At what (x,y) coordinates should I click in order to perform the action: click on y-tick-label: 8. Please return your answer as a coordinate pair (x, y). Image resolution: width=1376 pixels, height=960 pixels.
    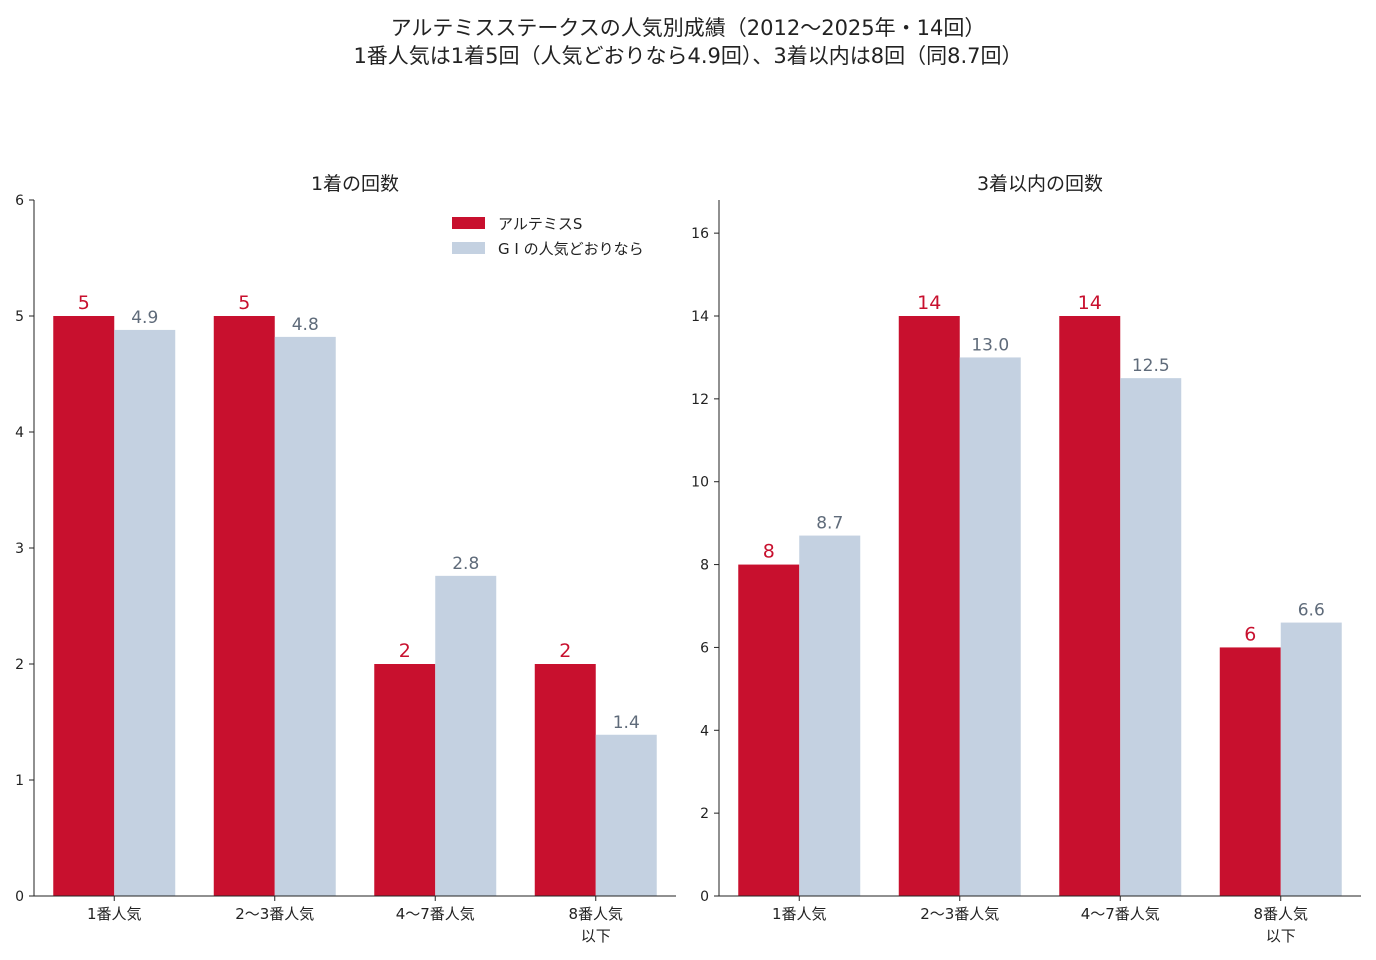
    Looking at the image, I should click on (704, 566).